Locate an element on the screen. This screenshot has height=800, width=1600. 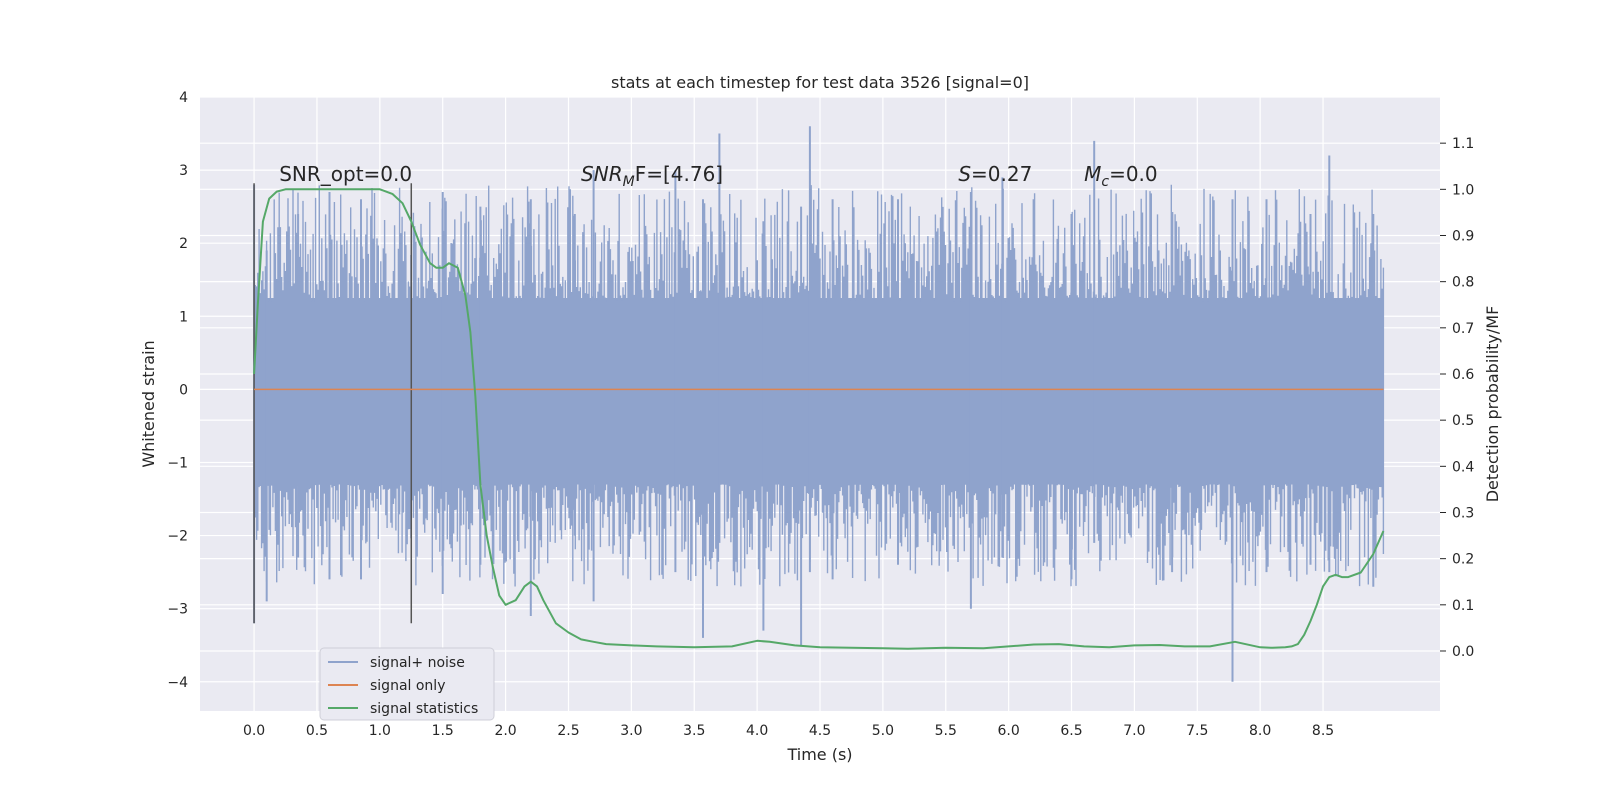
y-axis-label: Whitened strain is located at coordinates (148, 403).